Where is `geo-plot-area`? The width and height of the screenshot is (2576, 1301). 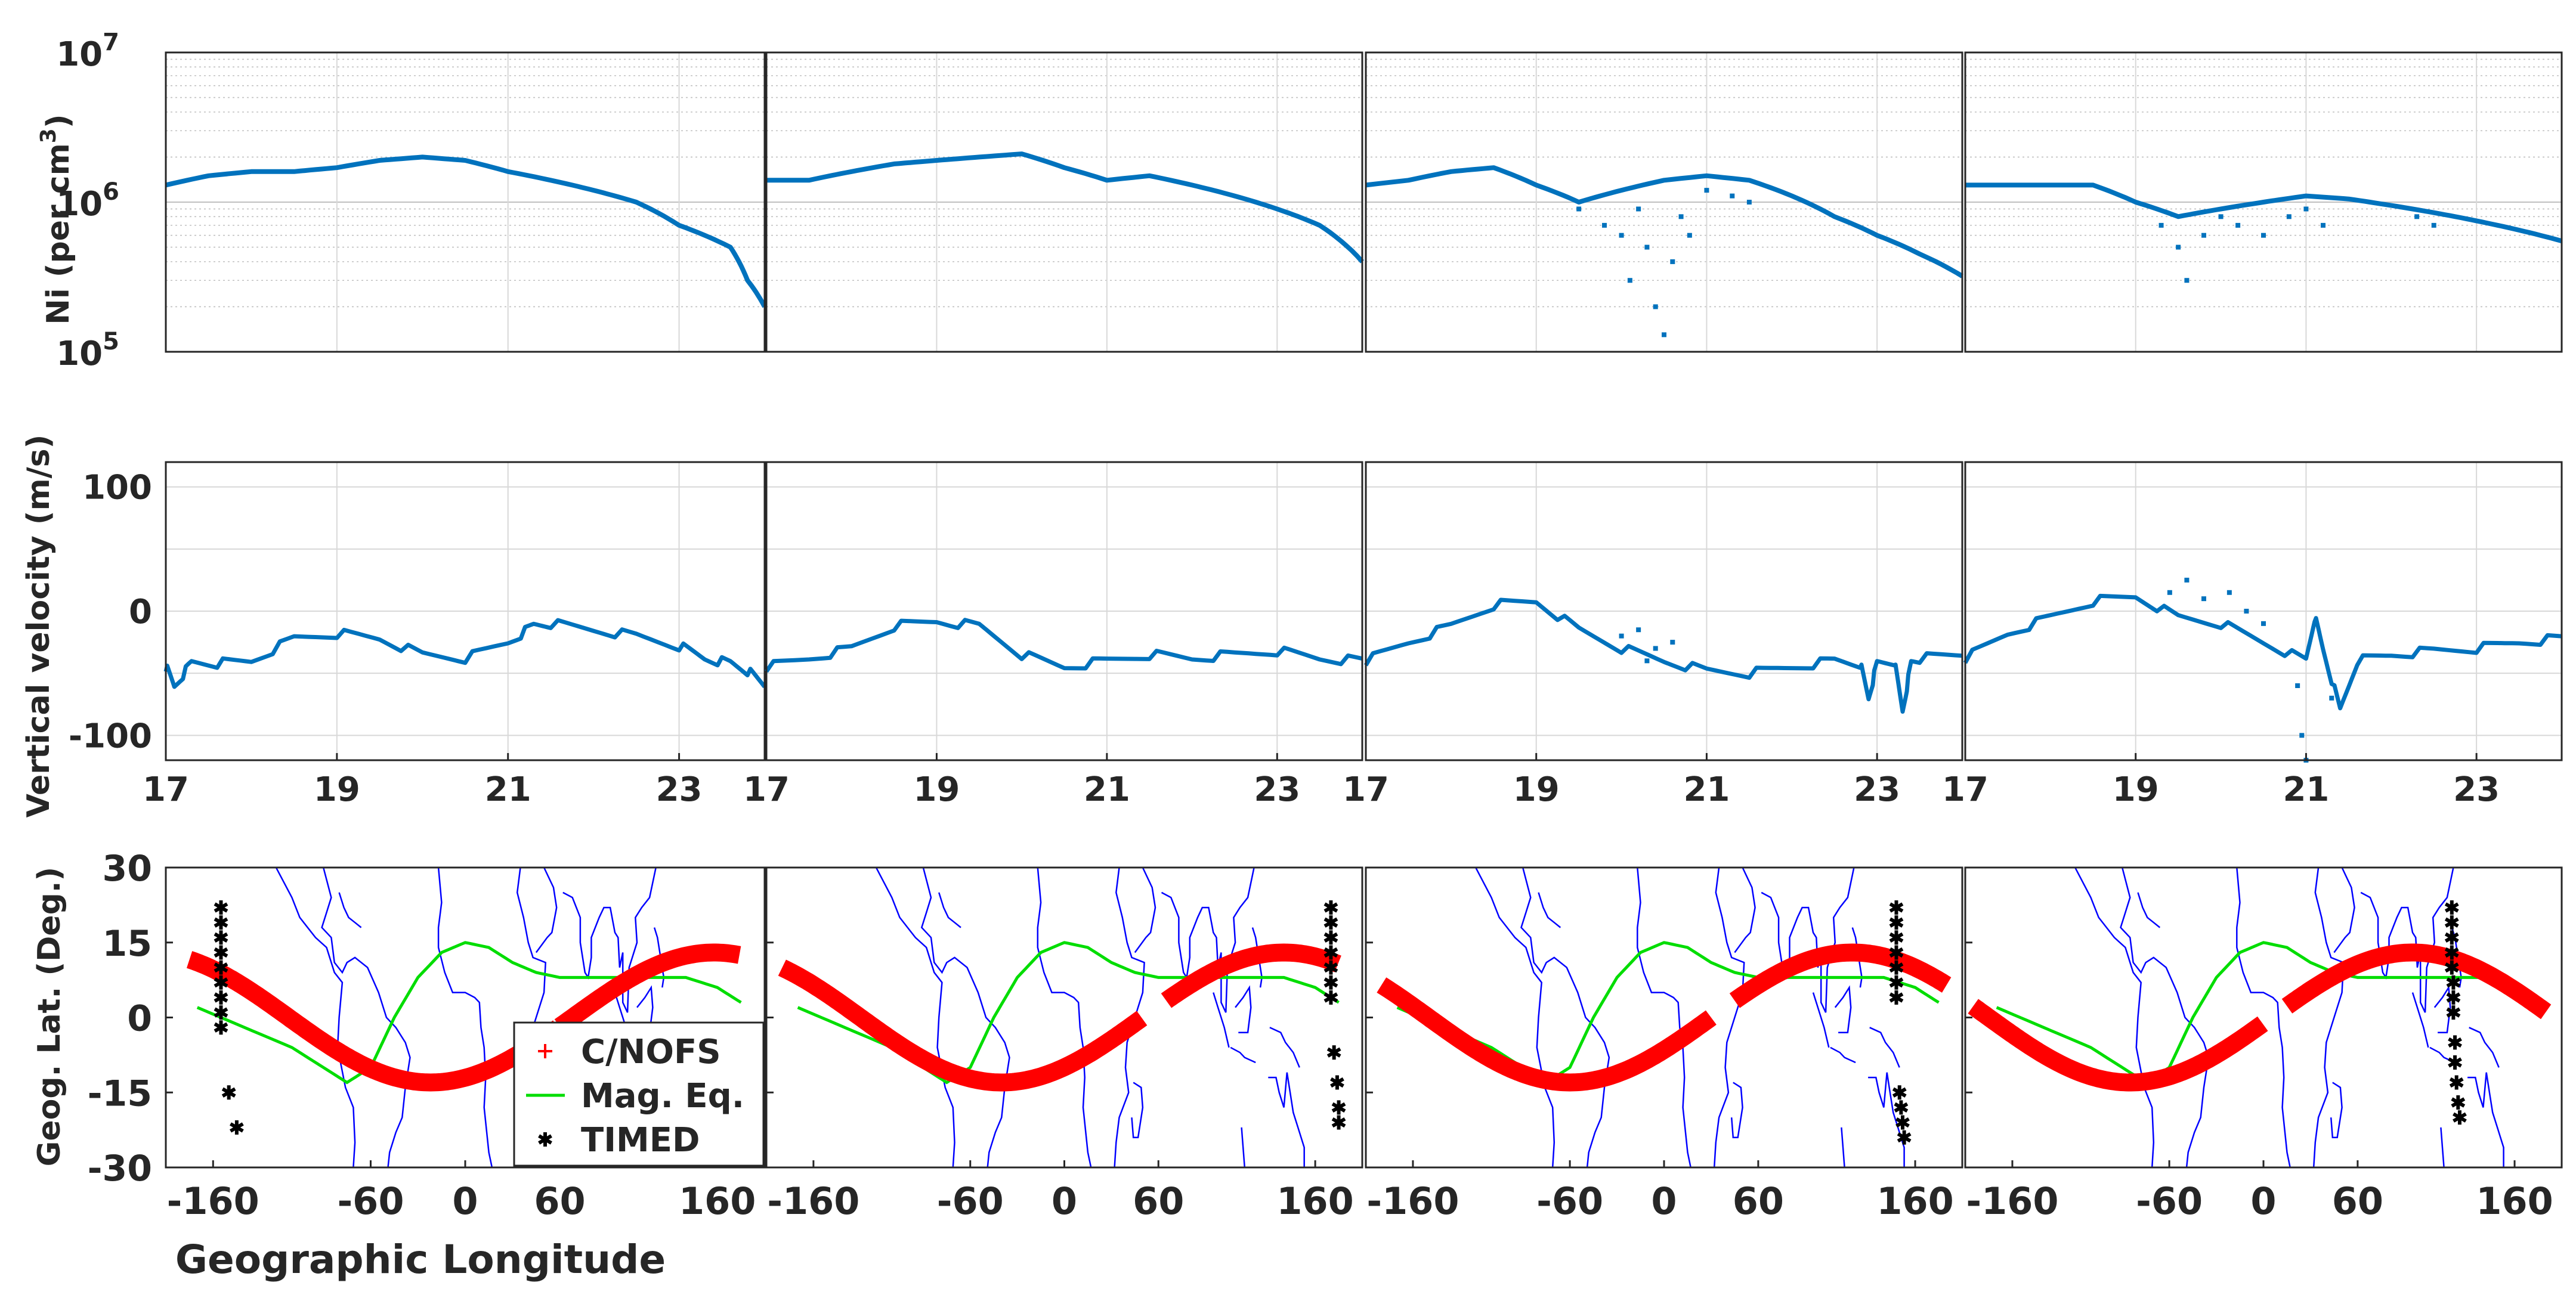 geo-plot-area is located at coordinates (1664, 1017).